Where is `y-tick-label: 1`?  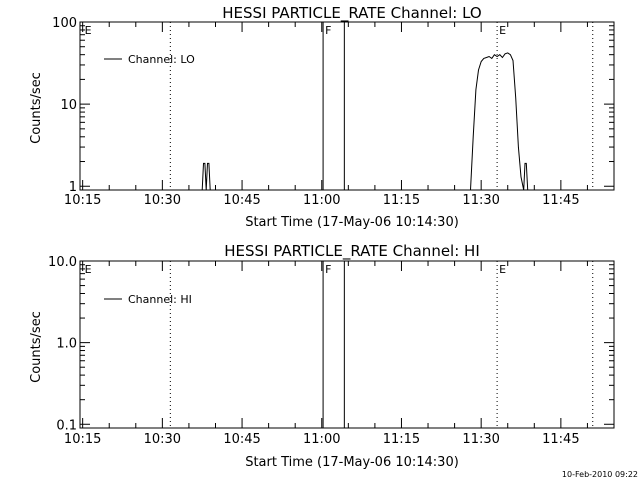 y-tick-label: 1 is located at coordinates (73, 187).